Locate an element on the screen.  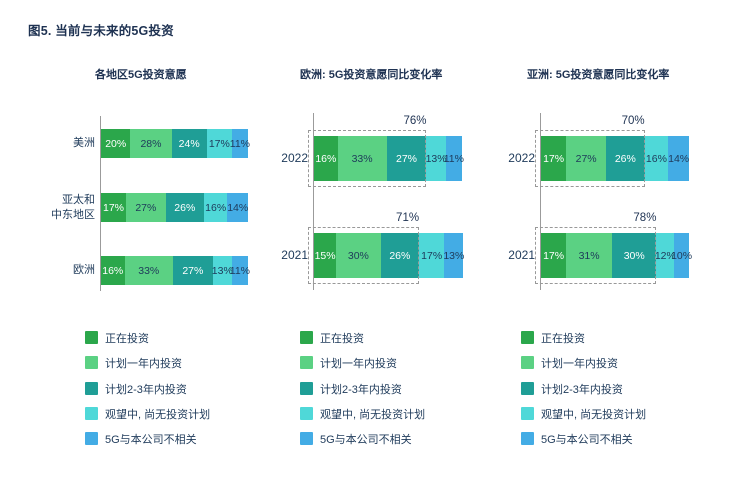
category-label-regions: 美洲 is located at coordinates (84, 143).